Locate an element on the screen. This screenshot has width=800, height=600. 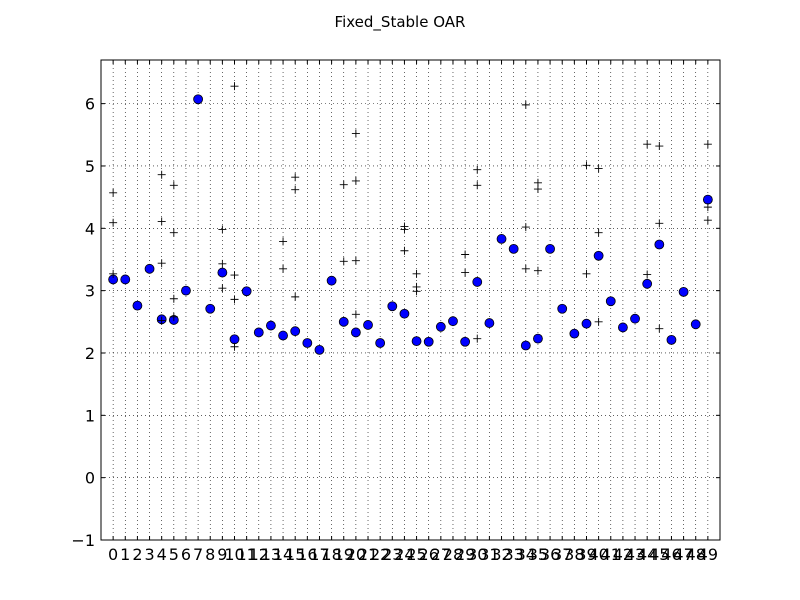
x-tick-label: 13 is located at coordinates (271, 554).